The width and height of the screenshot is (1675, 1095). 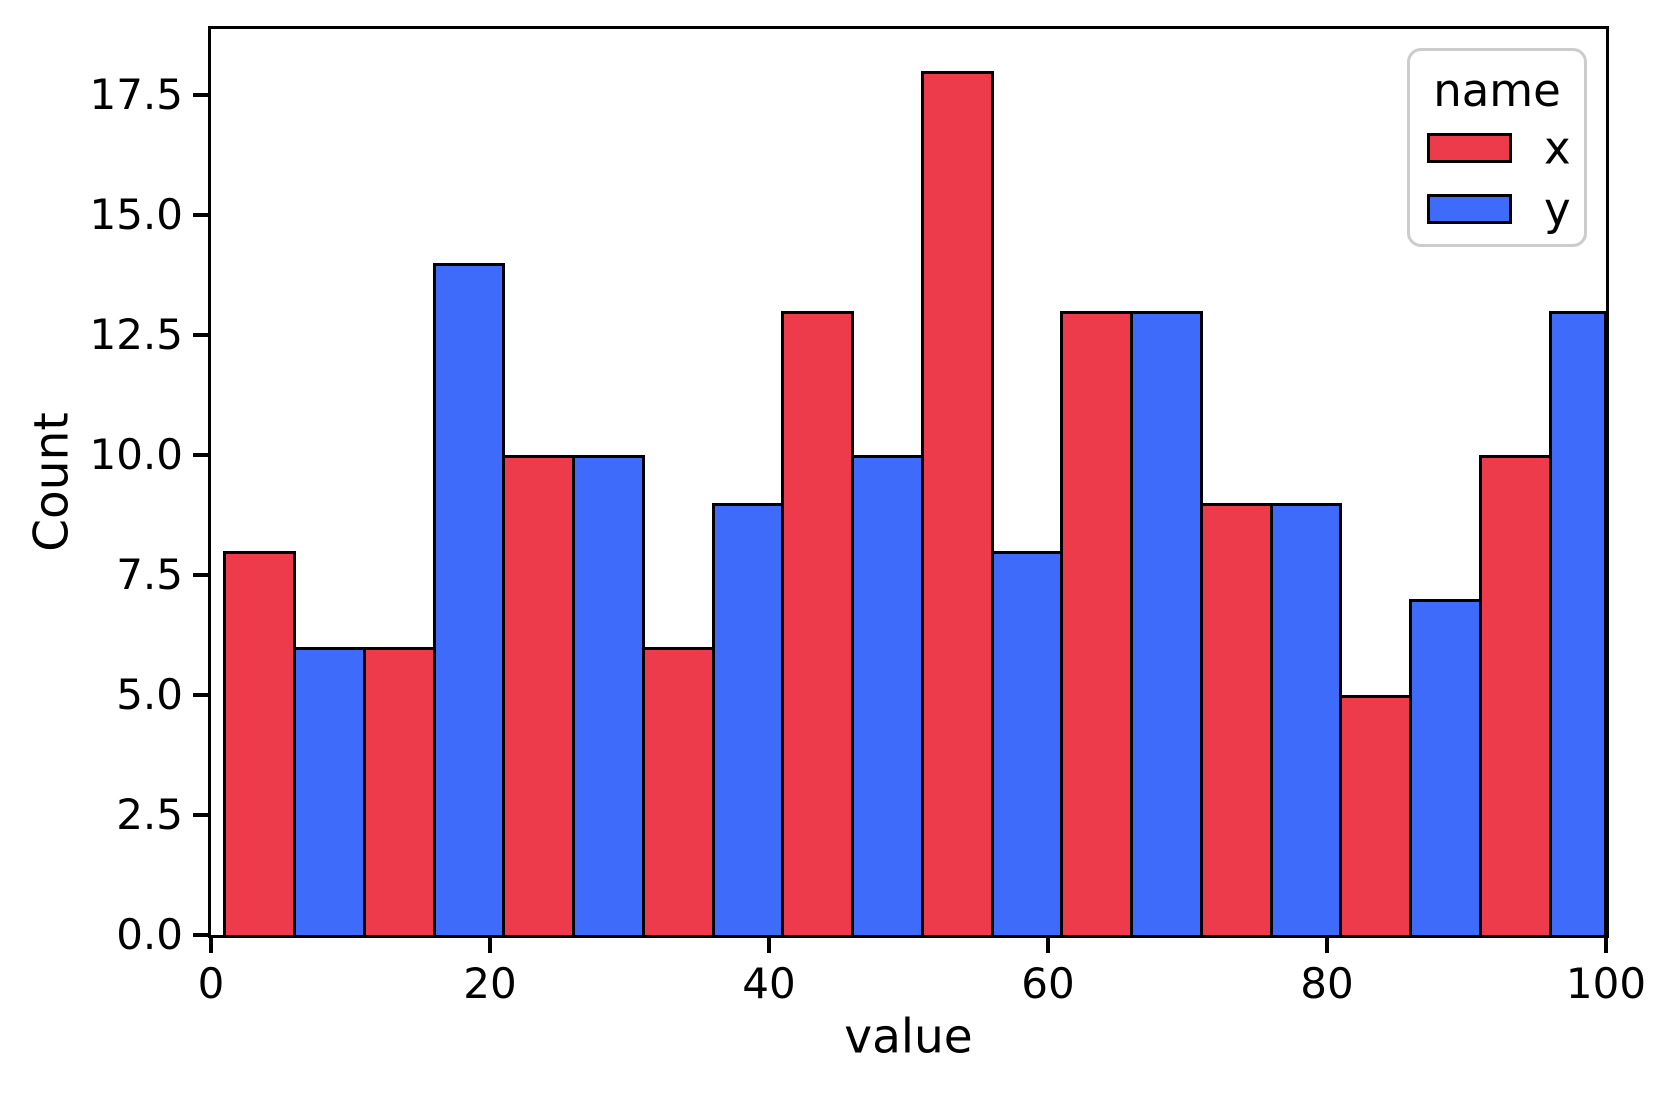 I want to click on y-tick-label: 12.5, so click(x=136, y=334).